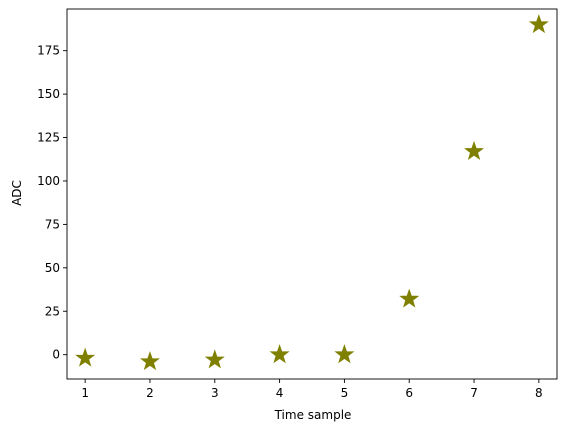  I want to click on x-tick-label: 3, so click(215, 393).